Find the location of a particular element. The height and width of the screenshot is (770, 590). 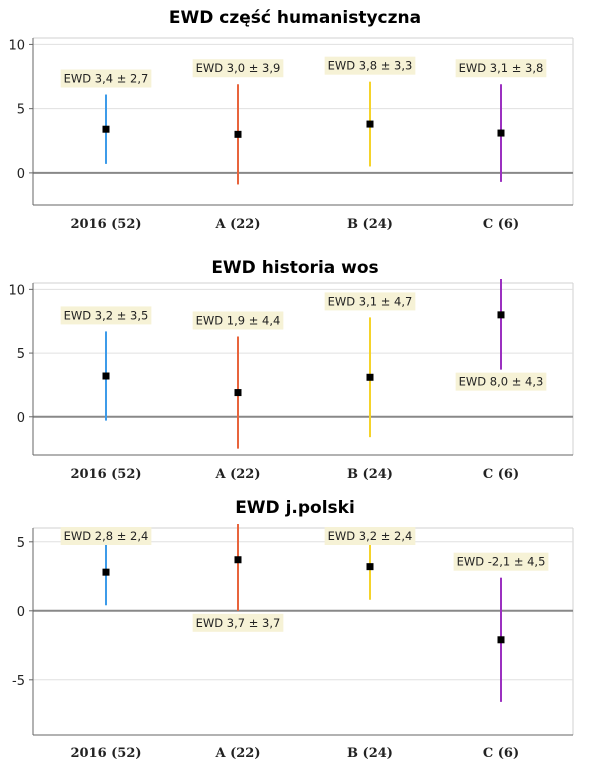

data-label-text: EWD 3,1 ± 3,8 is located at coordinates (501, 68).